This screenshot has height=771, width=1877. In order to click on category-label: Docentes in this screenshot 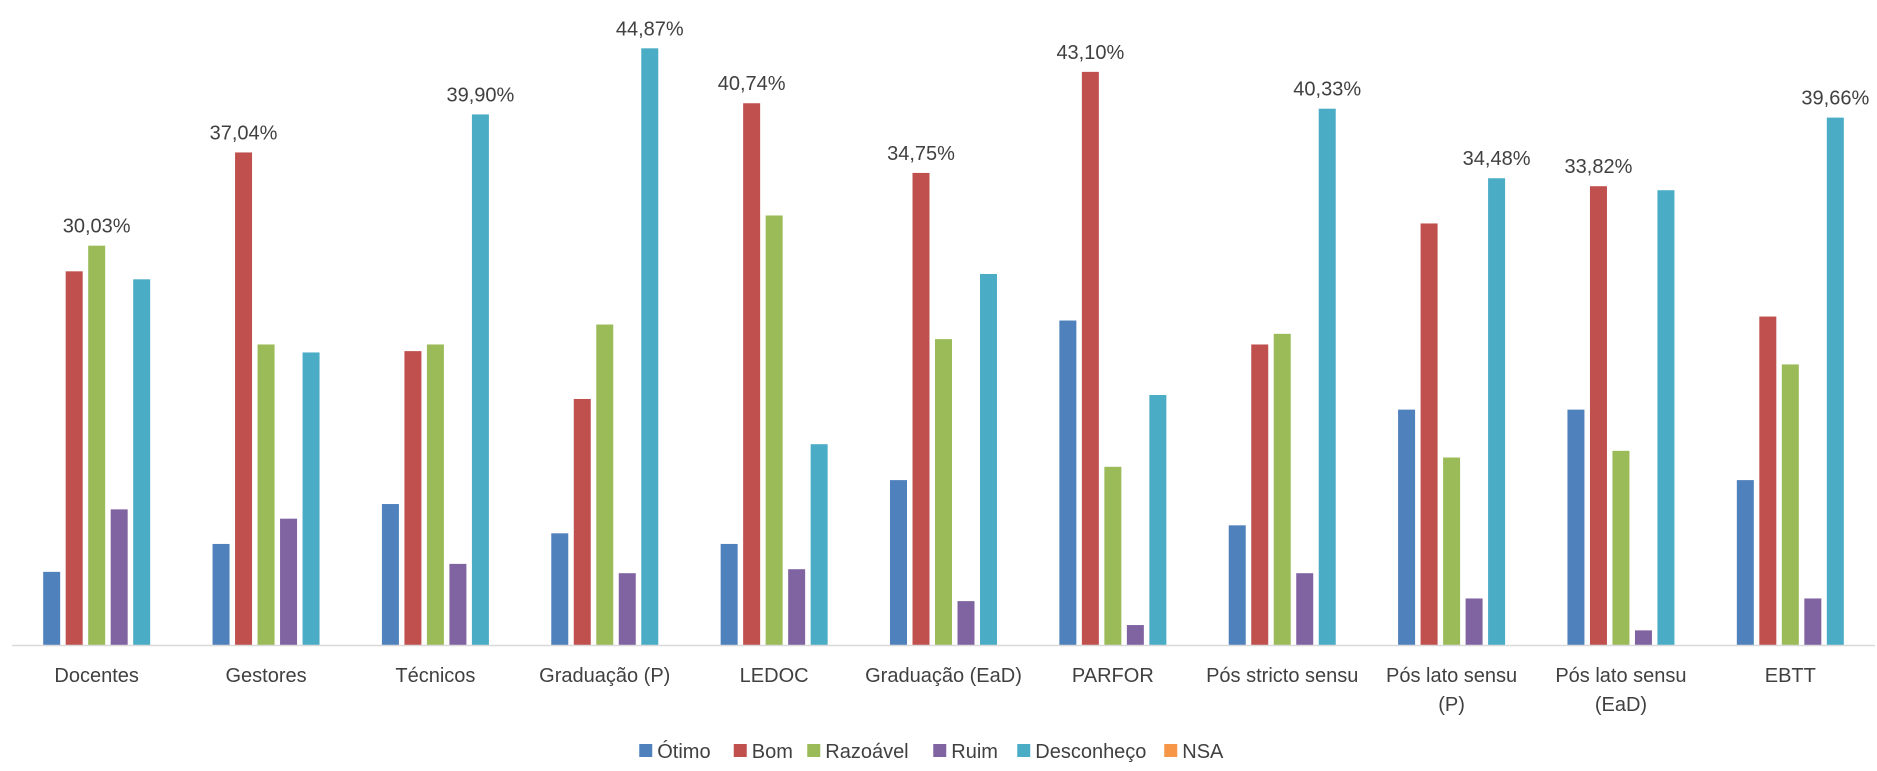, I will do `click(96, 676)`.